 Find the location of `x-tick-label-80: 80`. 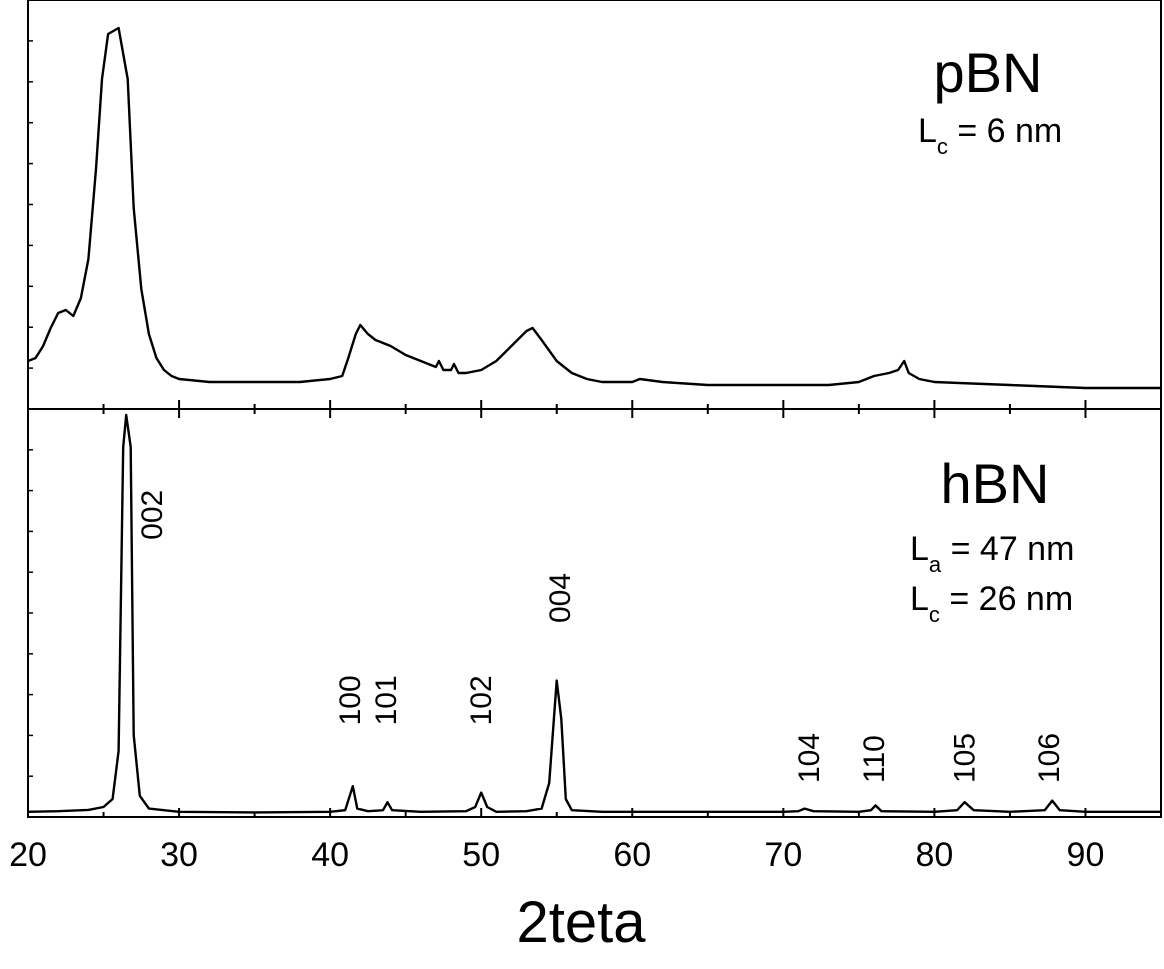

x-tick-label-80: 80 is located at coordinates (934, 855).